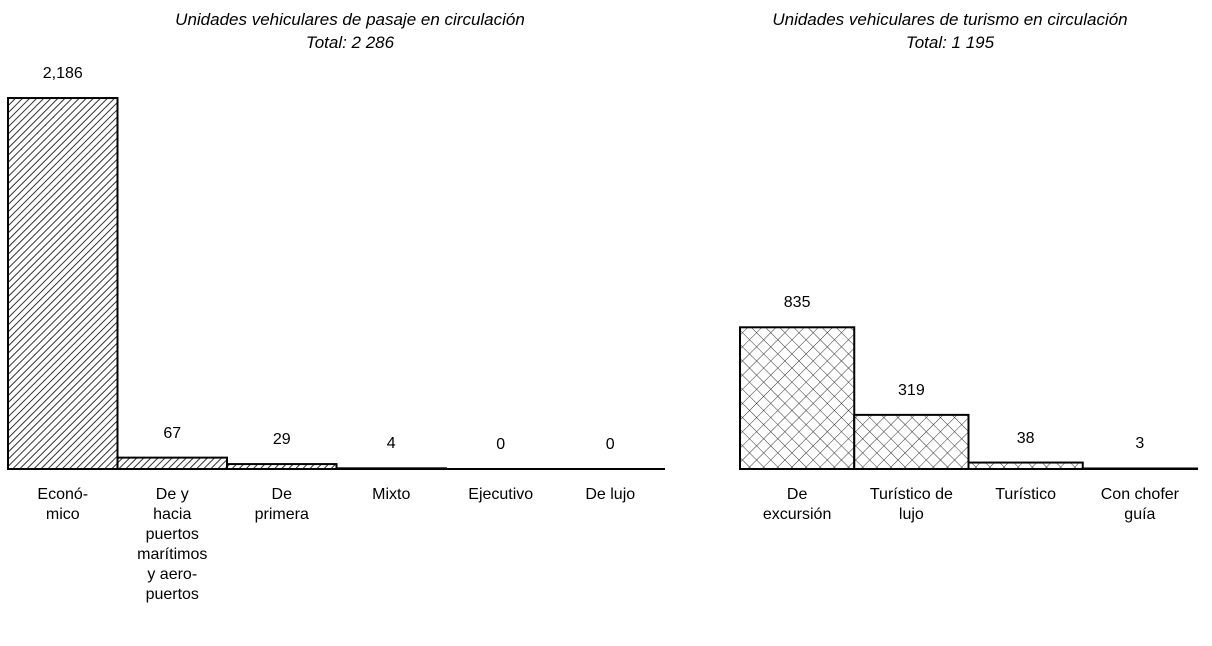 The height and width of the screenshot is (646, 1212). I want to click on category-label: Econó- mico, so click(63, 504).